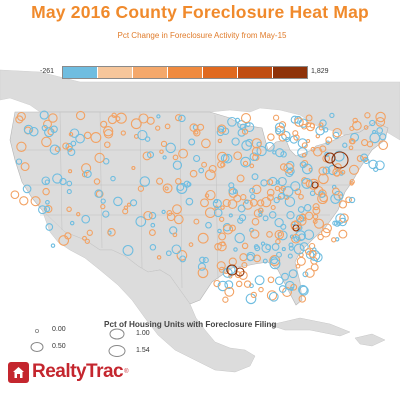 This screenshot has width=400, height=400. I want to click on hispaniola-island, so click(370, 340).